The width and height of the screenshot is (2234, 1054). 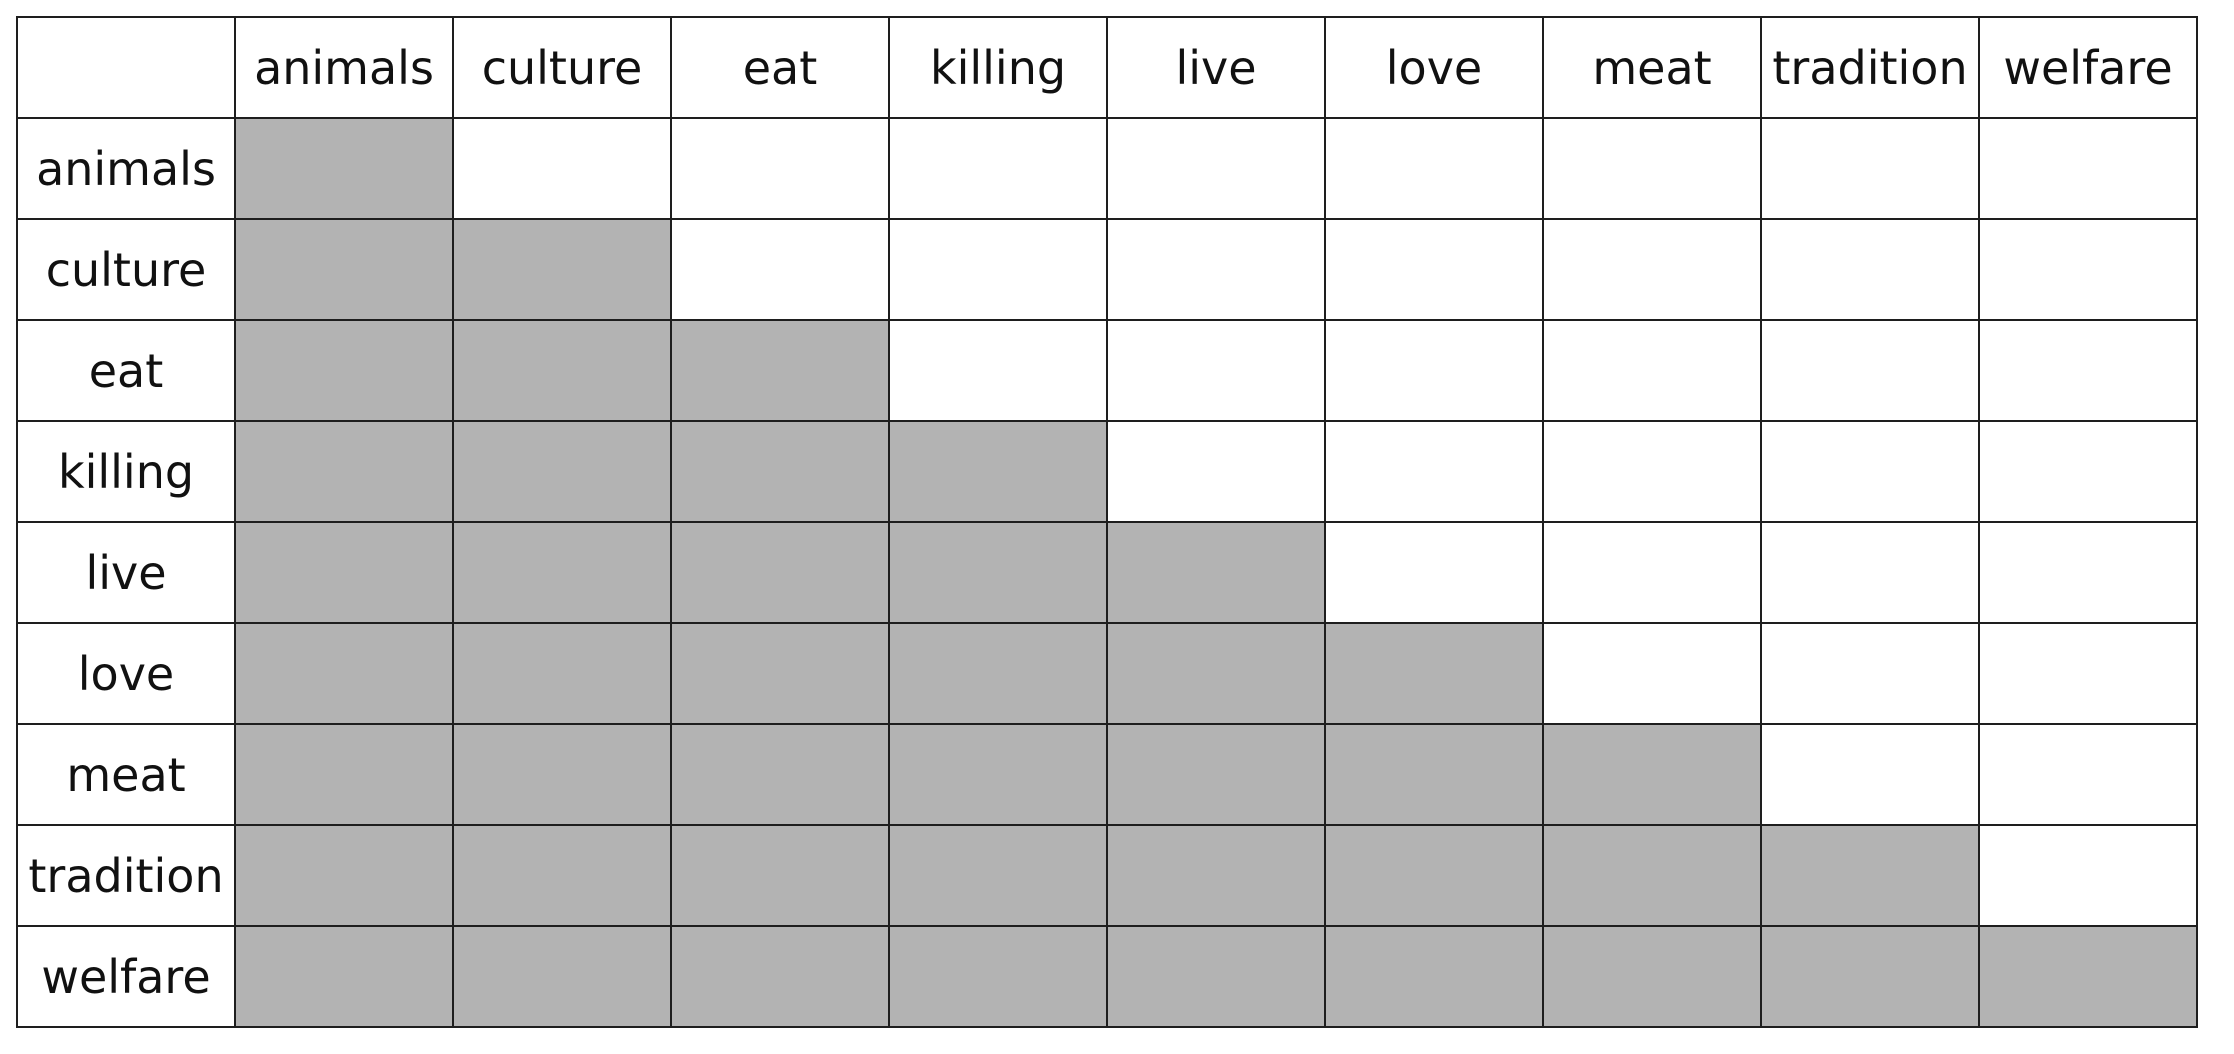 I want to click on empty-cell-culture-welfare, so click(x=2088, y=269).